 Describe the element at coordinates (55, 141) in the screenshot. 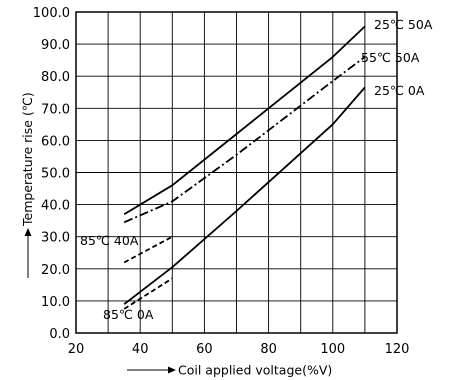

I see `y-tick-label: 60.0` at that location.